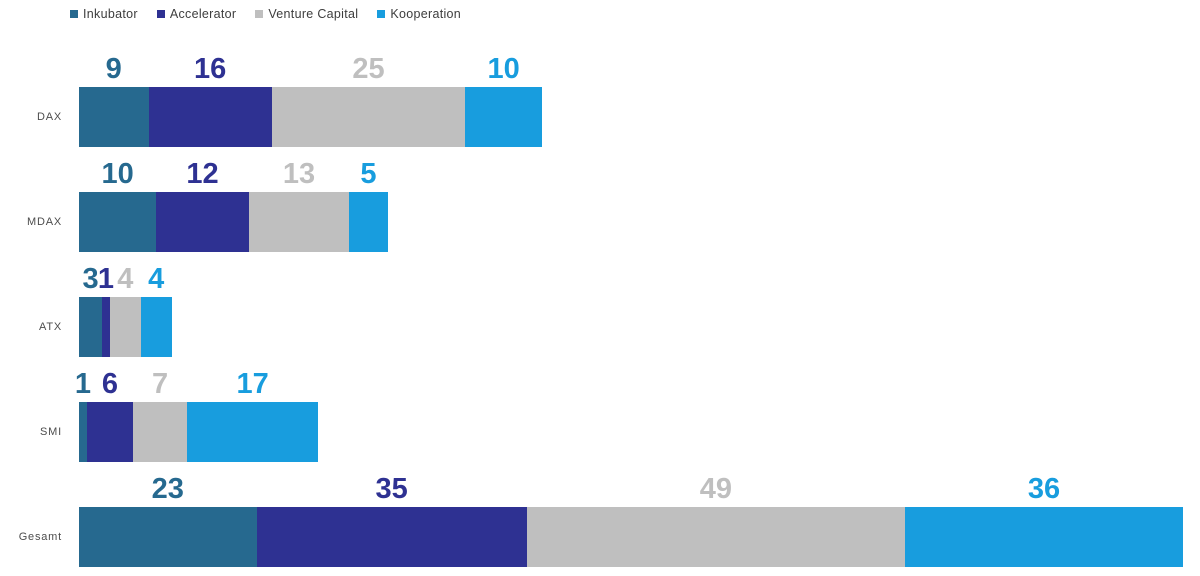 This screenshot has width=1200, height=576. What do you see at coordinates (368, 174) in the screenshot?
I see `data-label-kooperation: 5` at bounding box center [368, 174].